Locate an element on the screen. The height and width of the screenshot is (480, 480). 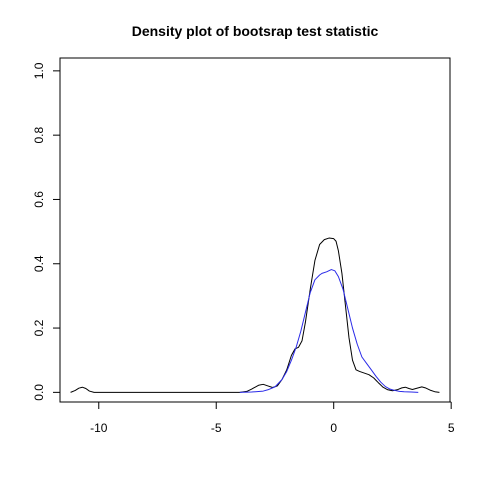
x-axis: -10 -5 0 5 is located at coordinates (272, 418).